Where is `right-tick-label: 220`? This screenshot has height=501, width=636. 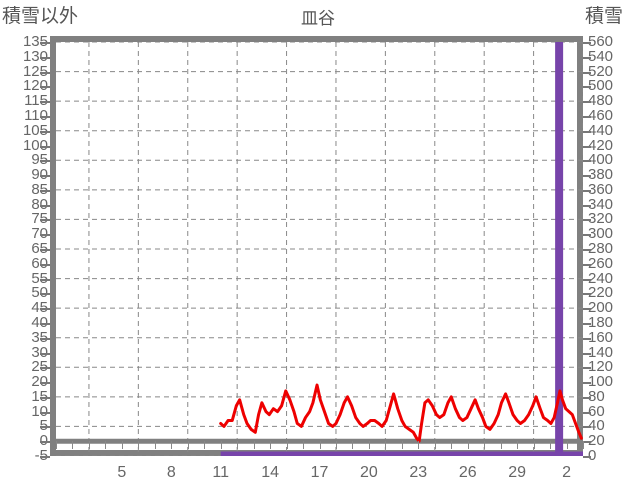 right-tick-label: 220 is located at coordinates (601, 293).